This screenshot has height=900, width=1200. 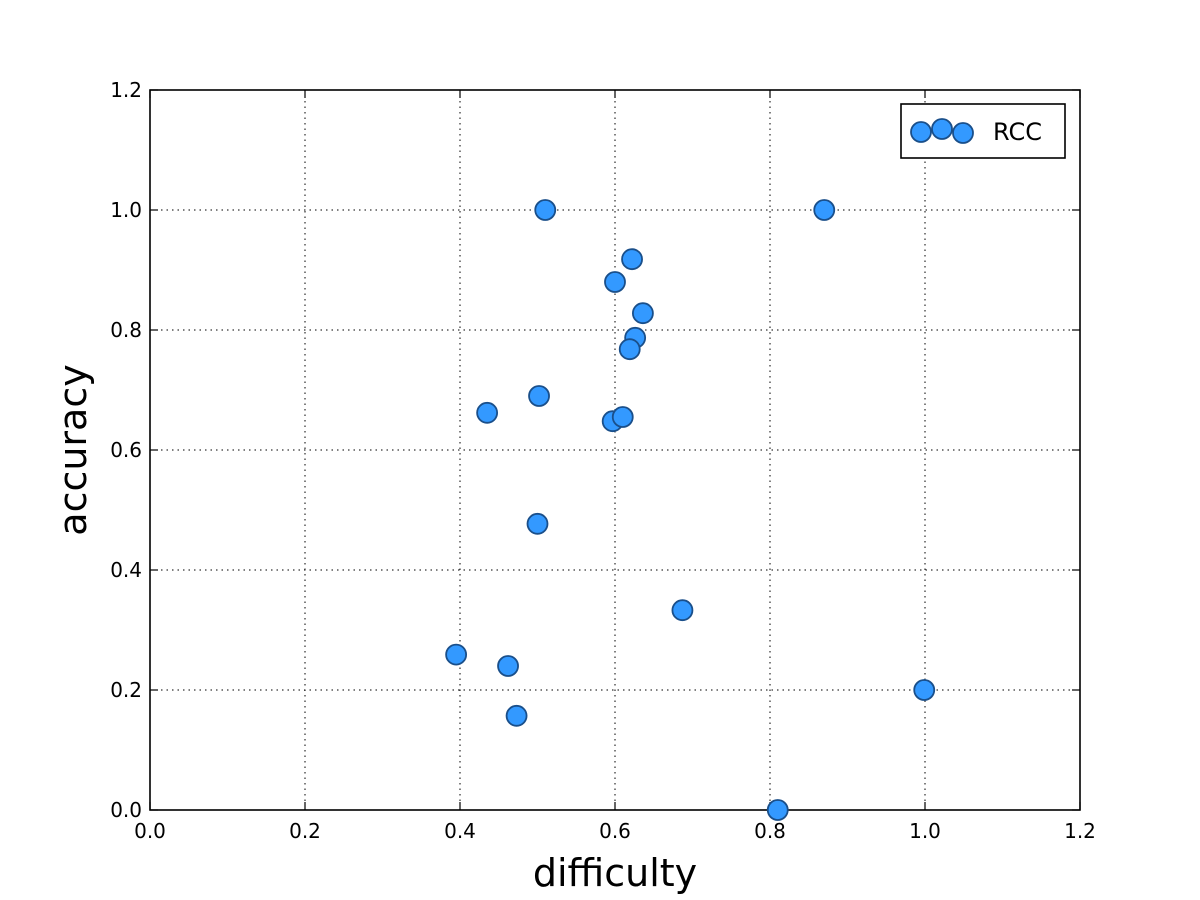 What do you see at coordinates (126, 450) in the screenshot?
I see `y-tick-label: 0.6` at bounding box center [126, 450].